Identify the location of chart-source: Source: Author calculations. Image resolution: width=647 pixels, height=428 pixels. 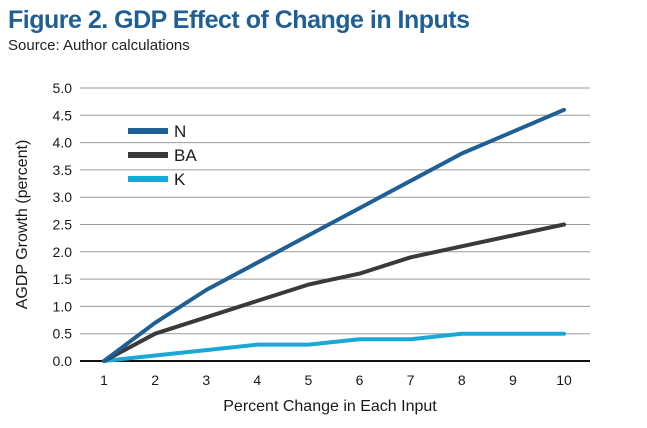
(99, 45).